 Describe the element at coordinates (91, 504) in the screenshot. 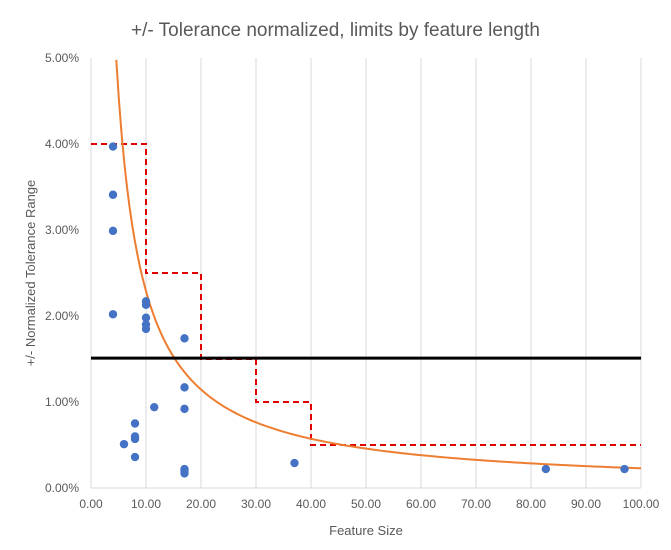

I see `x-tick-label: 0.00` at that location.